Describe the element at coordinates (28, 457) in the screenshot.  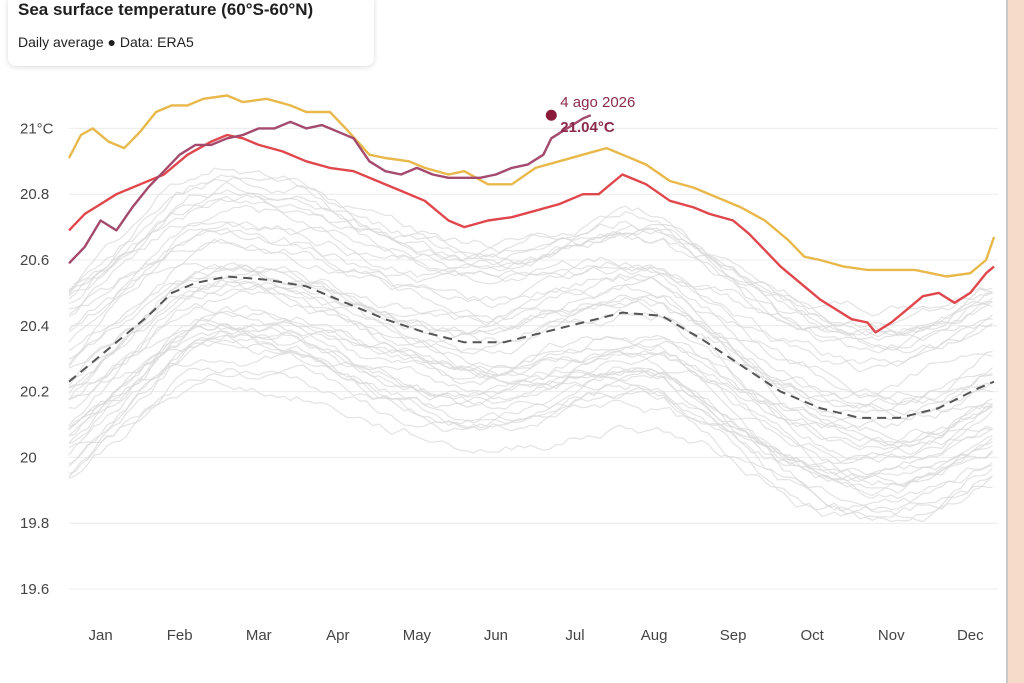
I see `y-tick-label: 20` at that location.